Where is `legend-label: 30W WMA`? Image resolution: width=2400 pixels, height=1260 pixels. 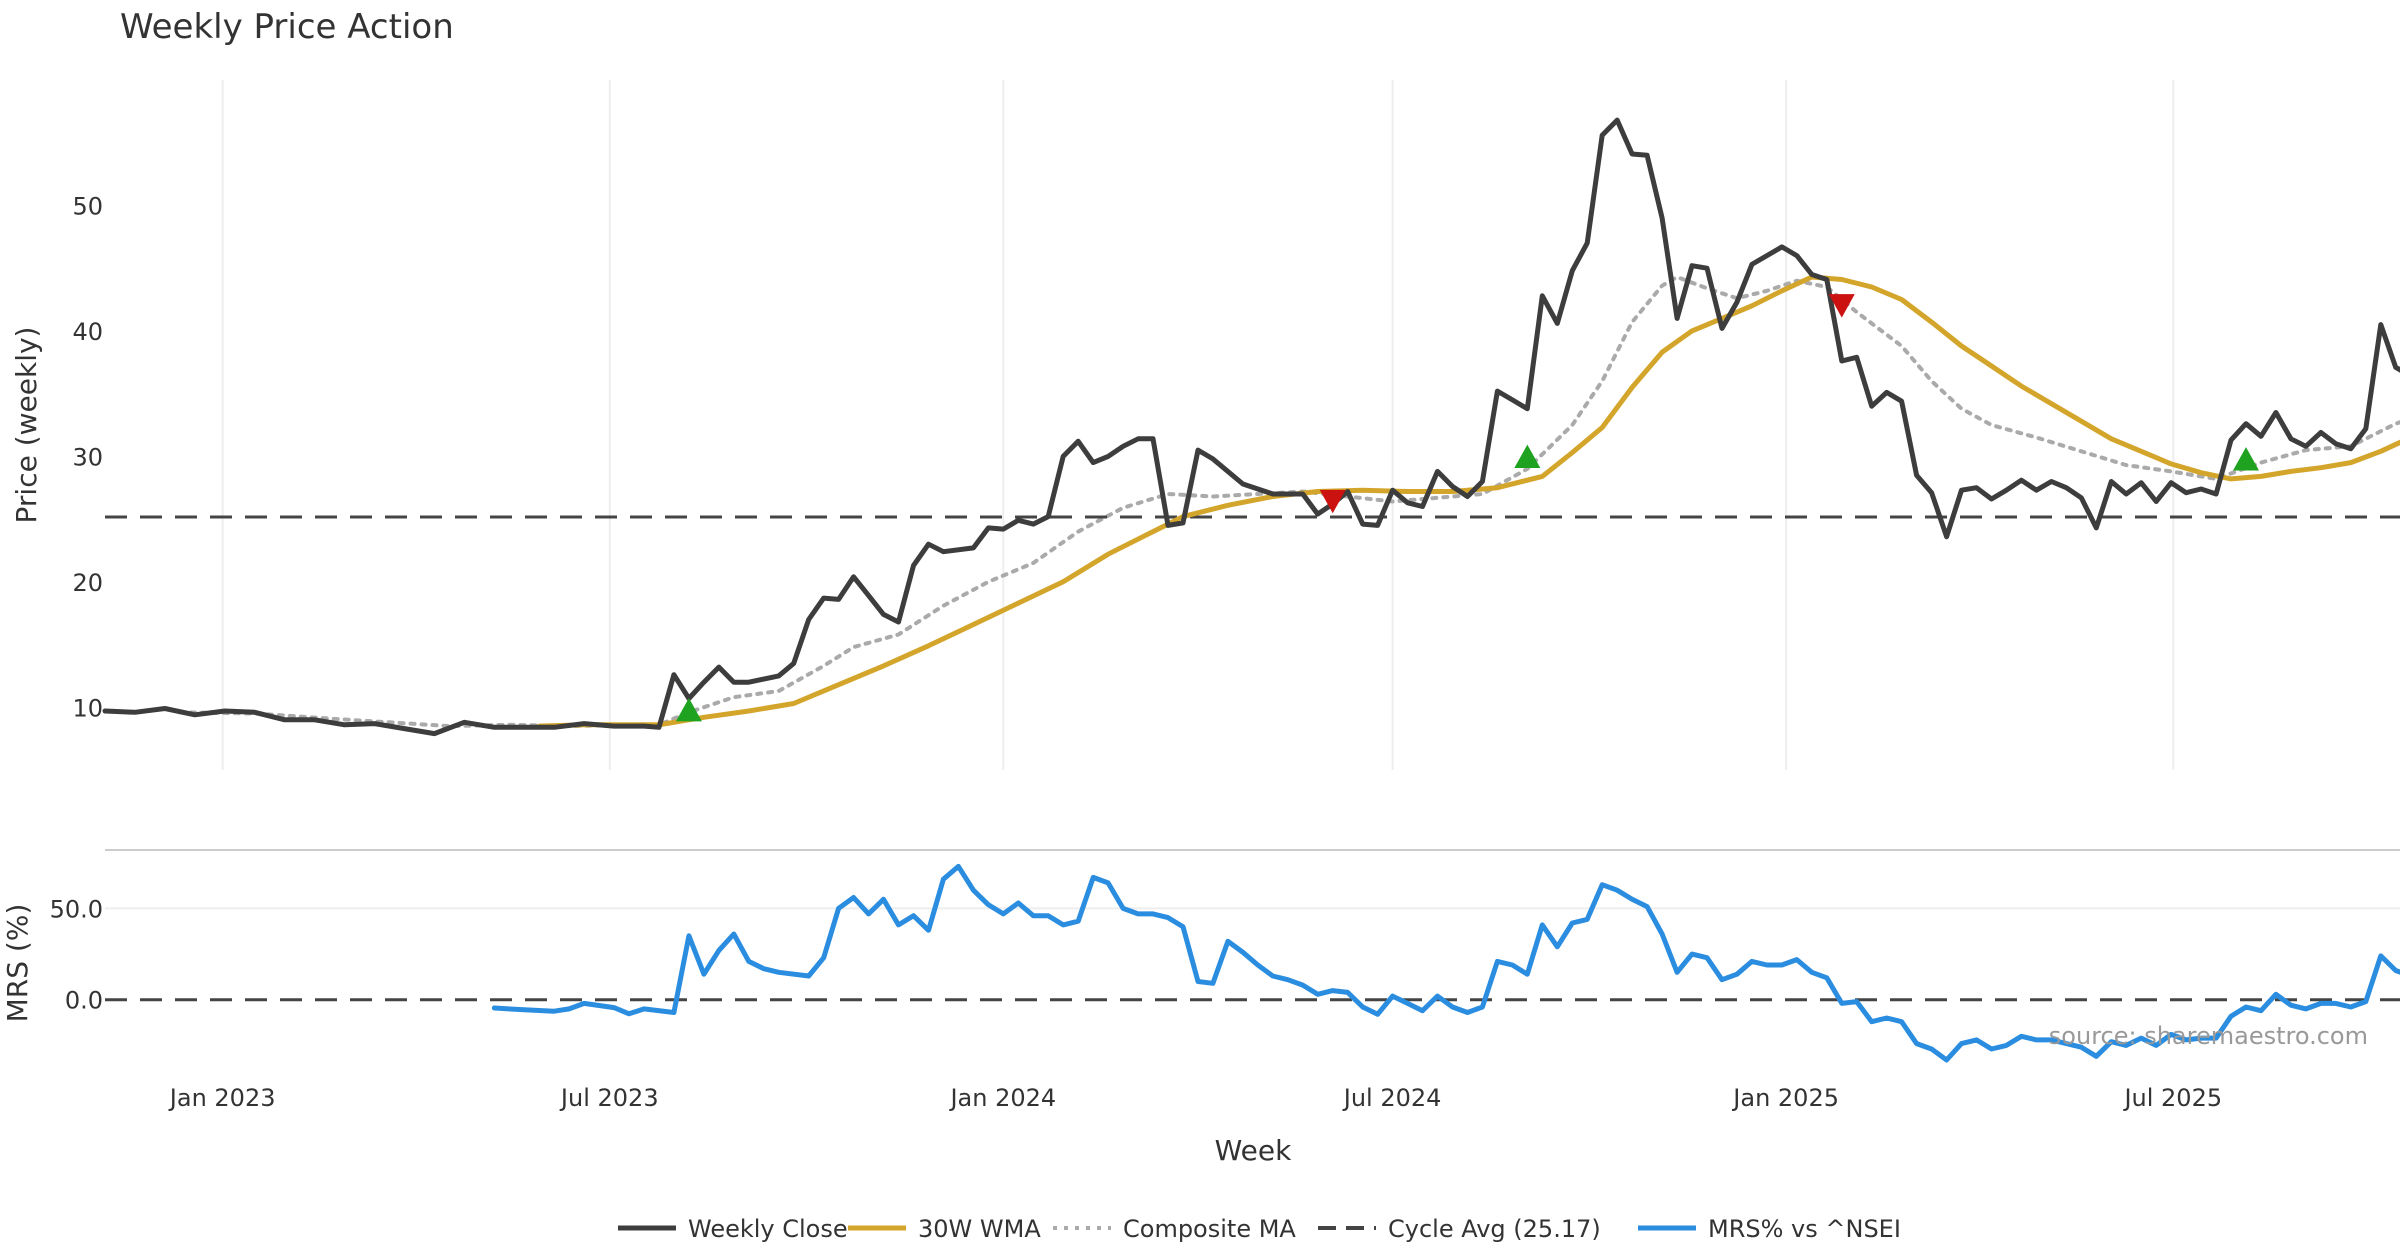 legend-label: 30W WMA is located at coordinates (979, 1229).